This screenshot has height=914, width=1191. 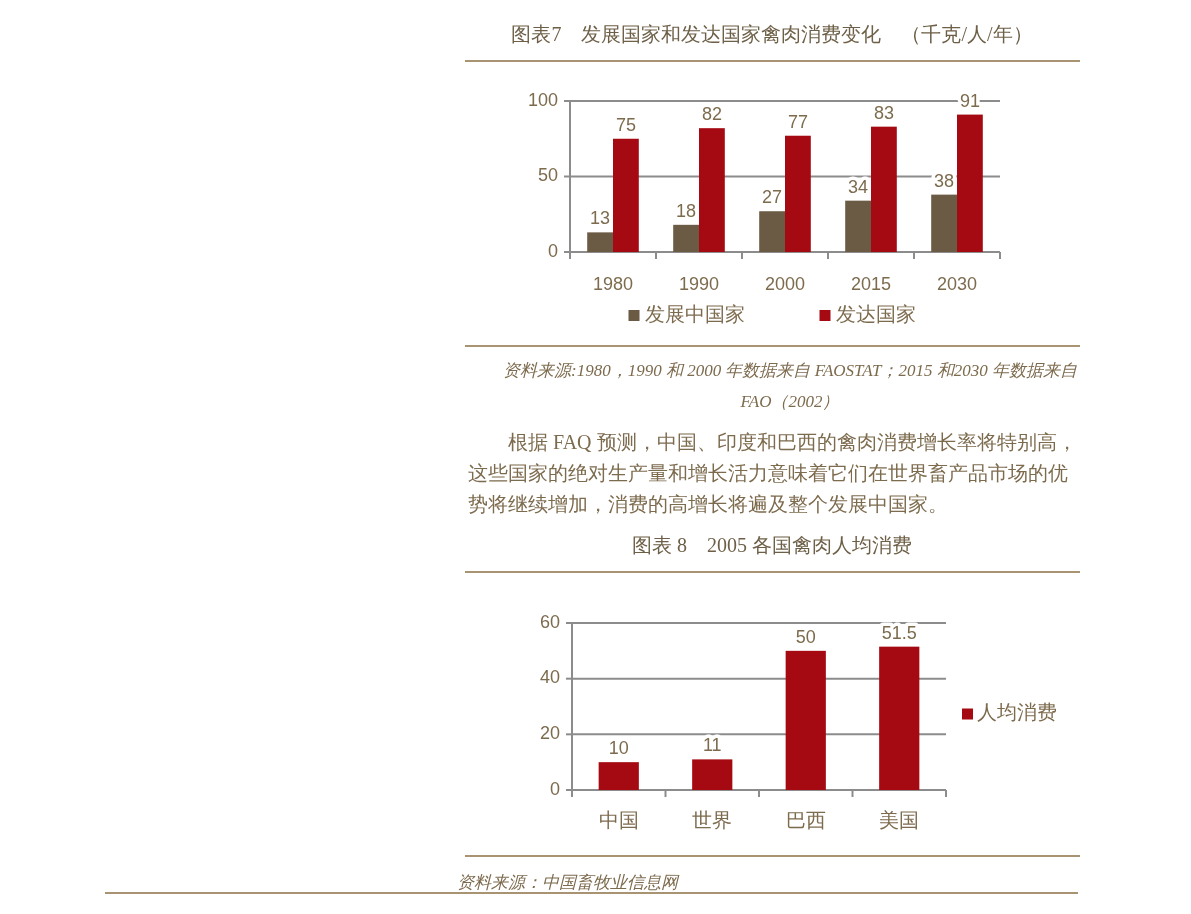 I want to click on data-label: 38, so click(x=944, y=180).